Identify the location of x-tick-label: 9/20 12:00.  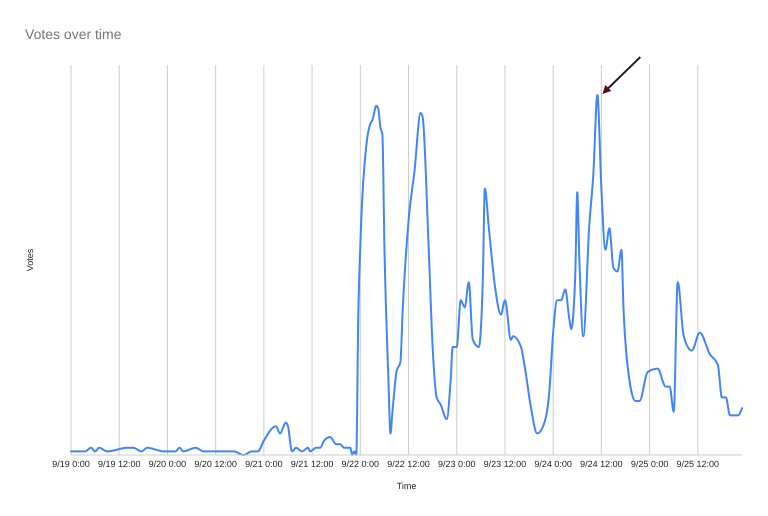
(215, 464).